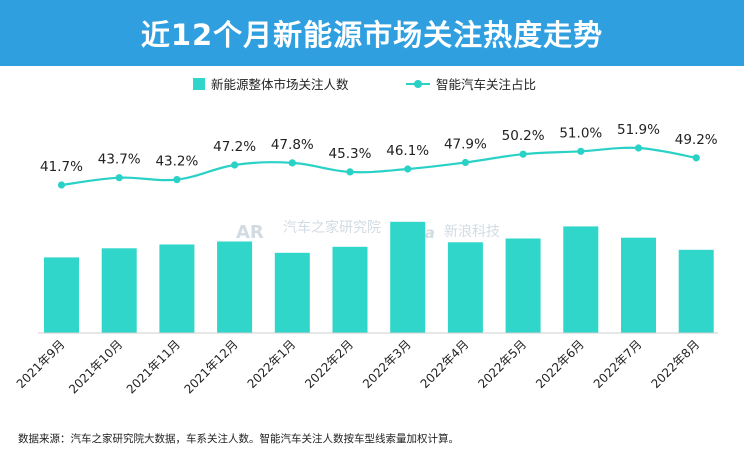  Describe the element at coordinates (486, 84) in the screenshot. I see `legend-line-label: 智能汽车关注占比` at that location.